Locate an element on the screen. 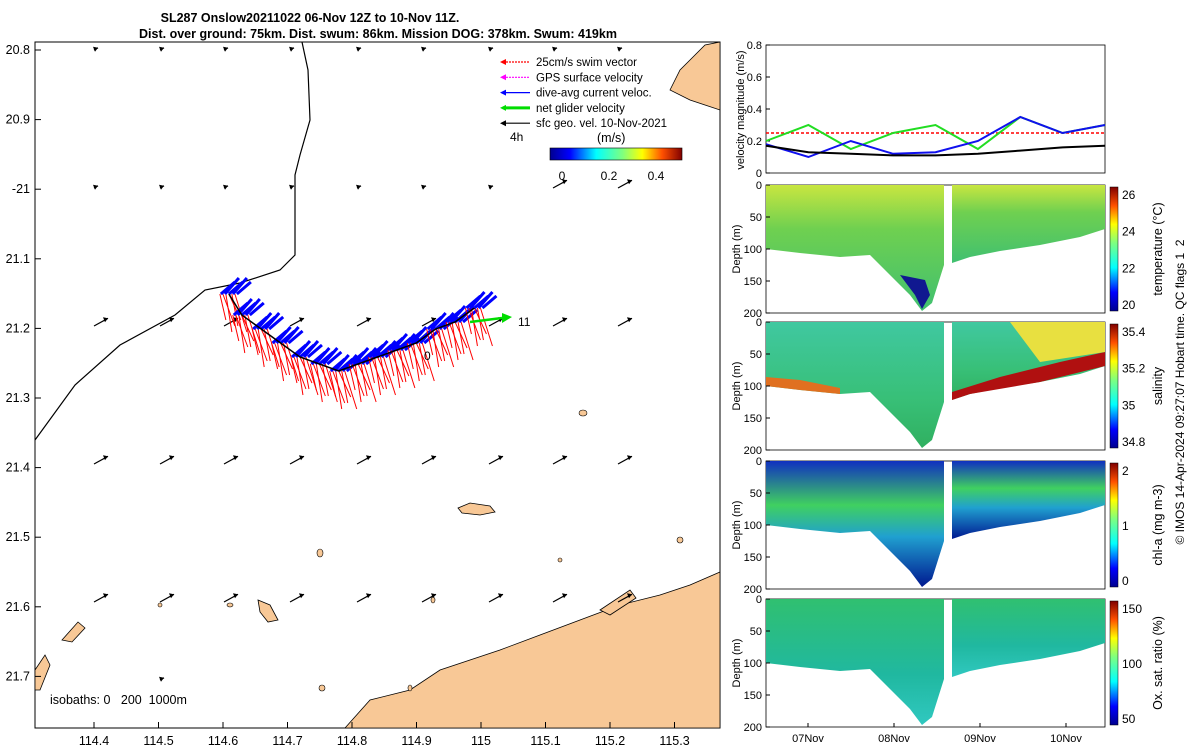 Image resolution: width=1200 pixels, height=750 pixels. colorbar-title: (m/s) is located at coordinates (611, 138).